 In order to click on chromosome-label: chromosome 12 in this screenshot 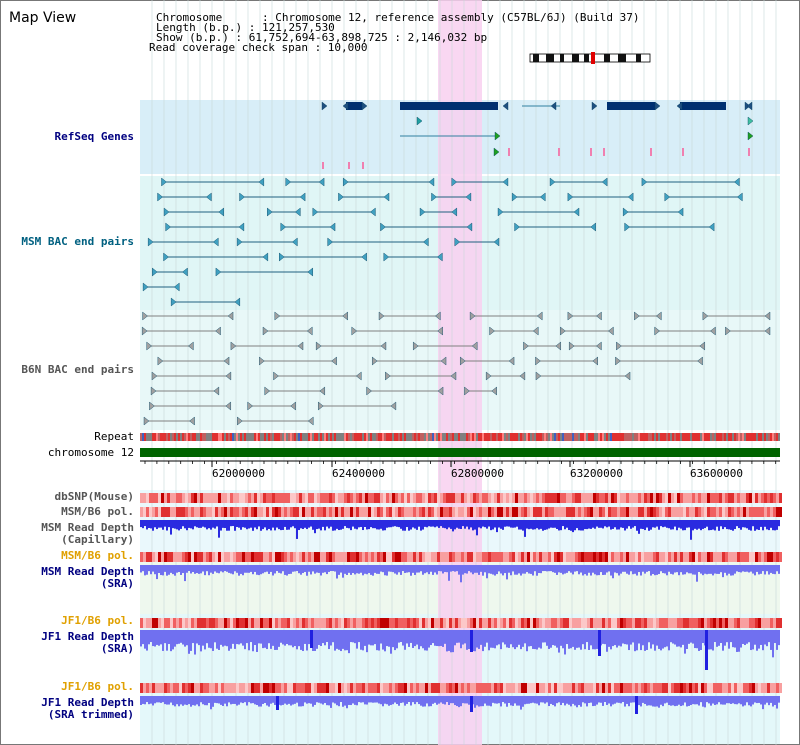, I will do `click(90, 452)`.